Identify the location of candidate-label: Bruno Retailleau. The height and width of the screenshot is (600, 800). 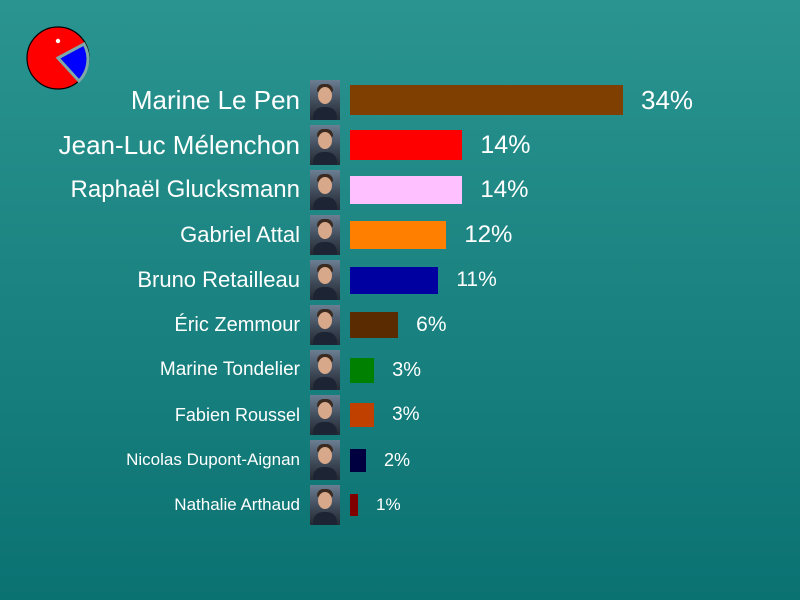
(218, 279).